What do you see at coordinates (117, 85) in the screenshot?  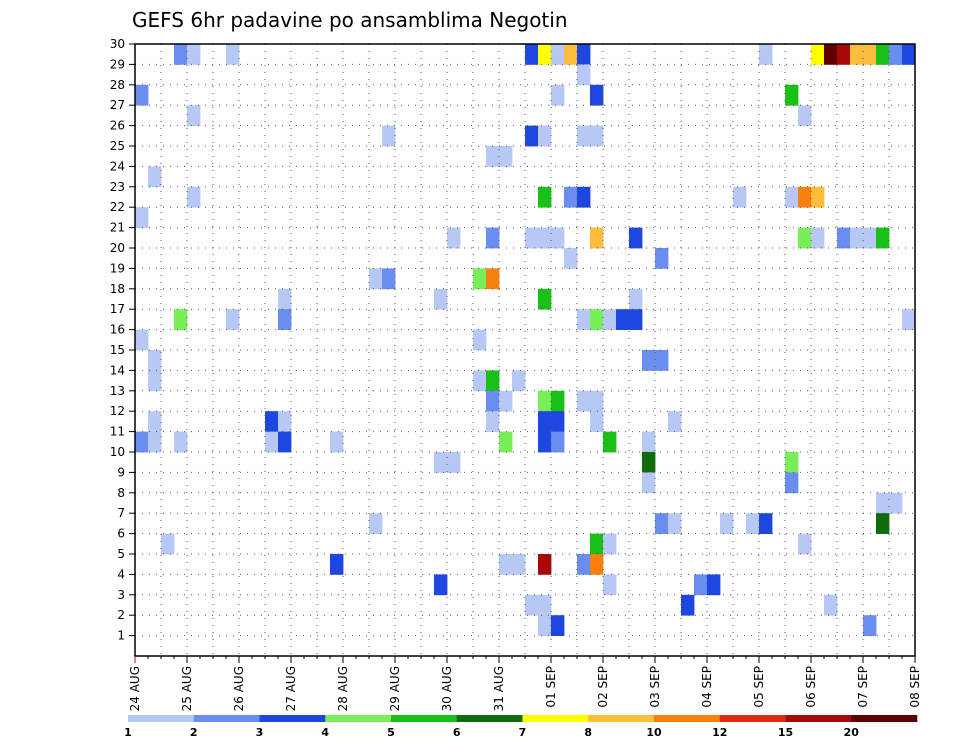 I see `y-tick-label: 28` at bounding box center [117, 85].